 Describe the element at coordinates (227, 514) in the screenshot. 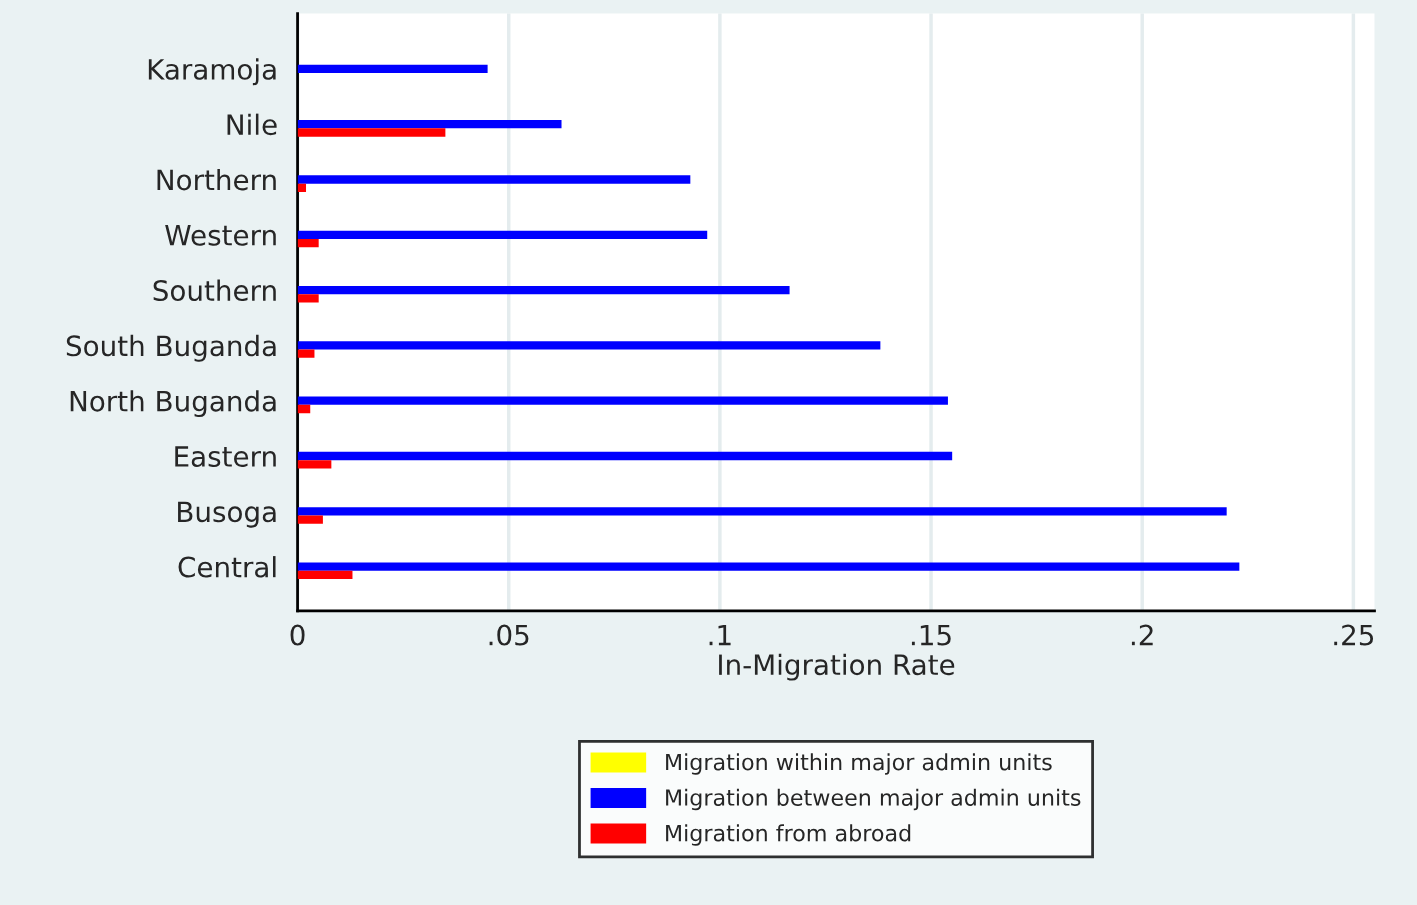

I see `y-tick-label: Busoga` at that location.